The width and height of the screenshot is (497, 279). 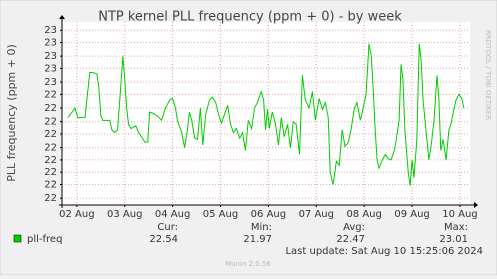 What do you see at coordinates (261, 227) in the screenshot?
I see `legend-min-label: Min:` at bounding box center [261, 227].